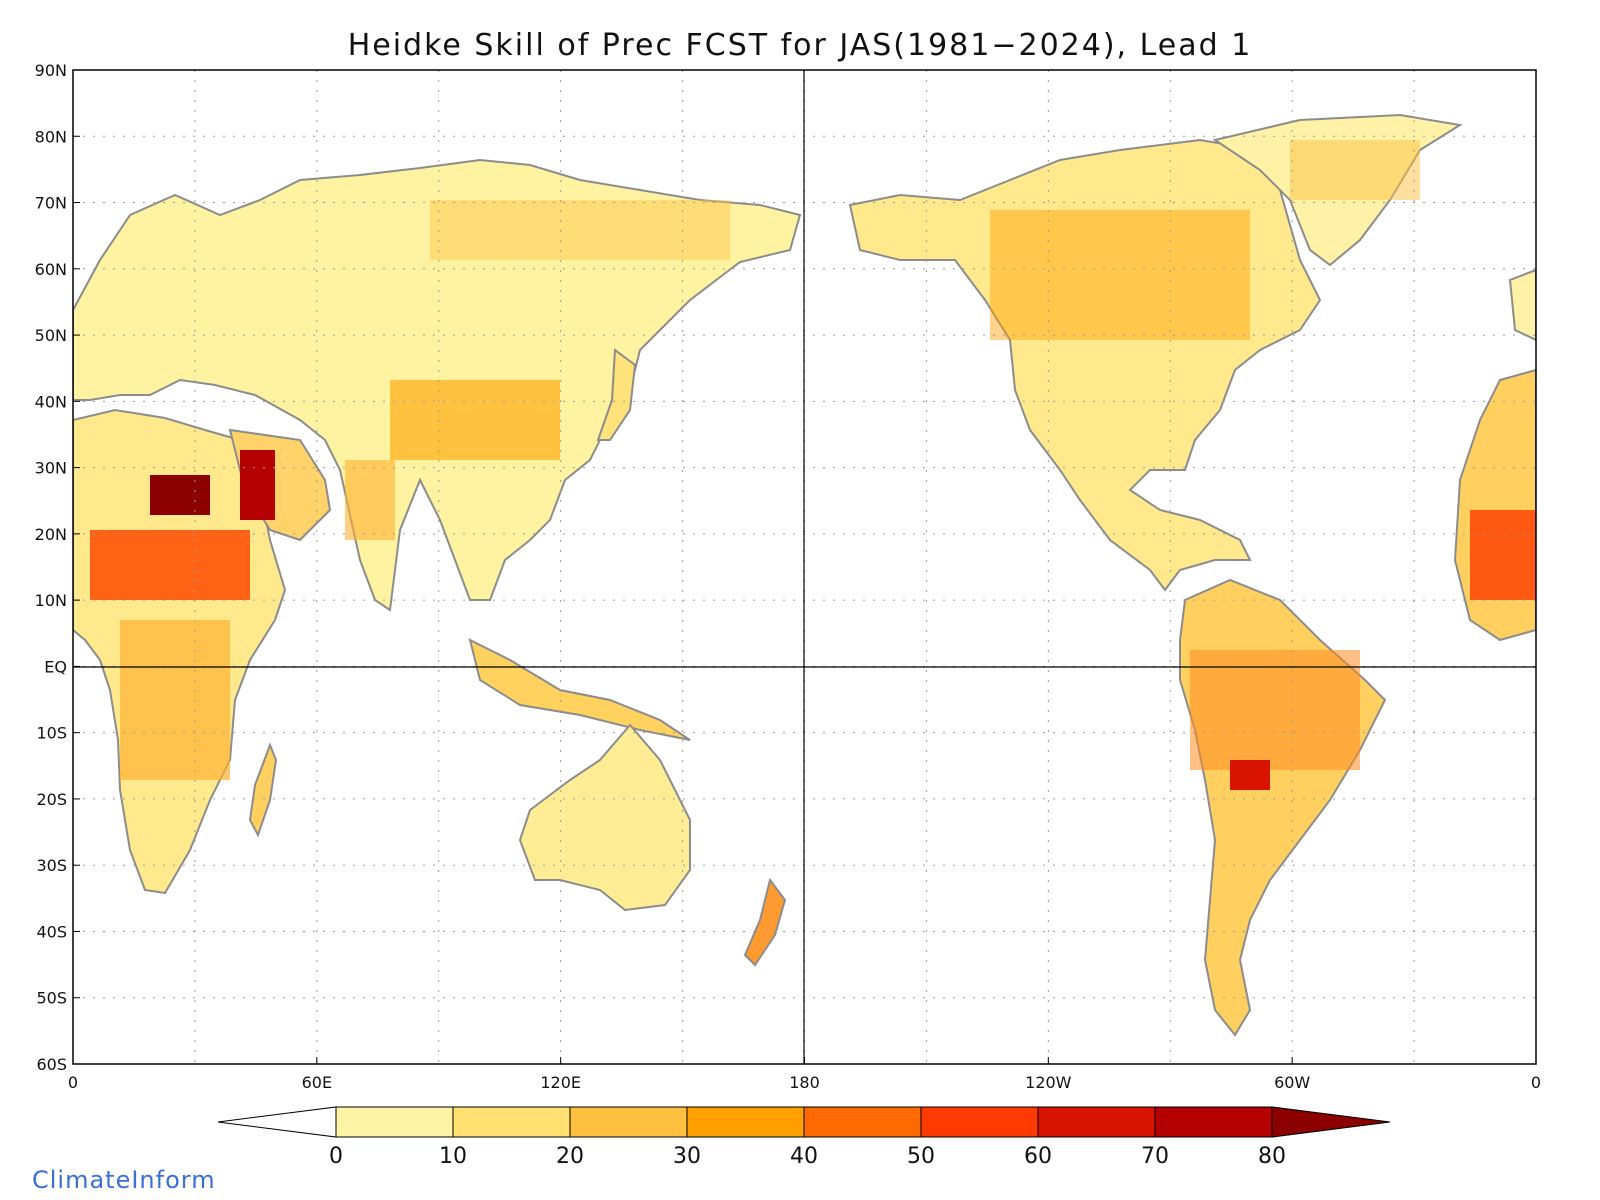 The height and width of the screenshot is (1200, 1600). Describe the element at coordinates (579, 689) in the screenshot. I see `land-indonesia` at that location.